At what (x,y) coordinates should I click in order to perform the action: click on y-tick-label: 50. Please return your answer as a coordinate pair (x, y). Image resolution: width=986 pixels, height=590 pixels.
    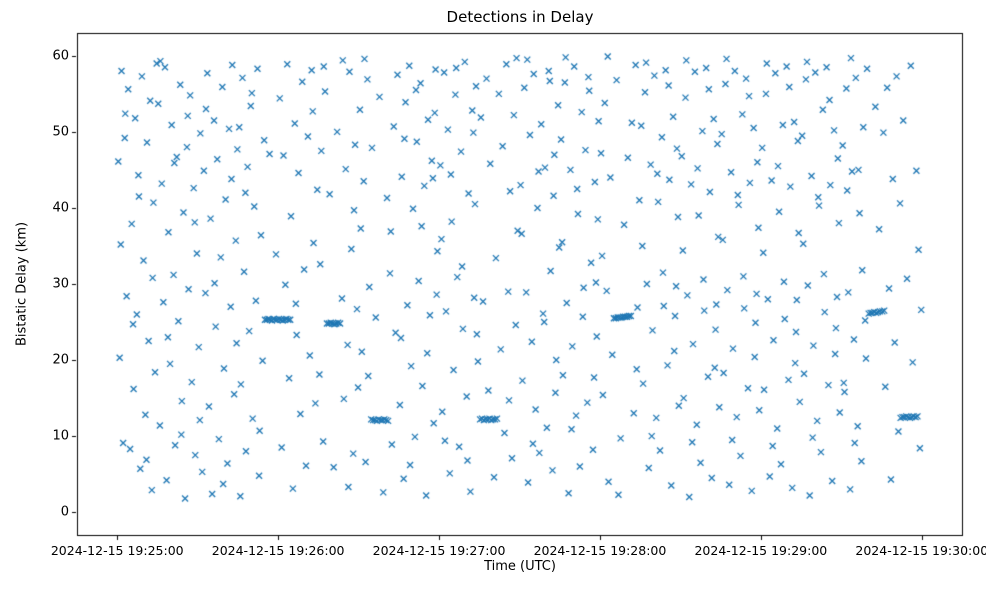
    Looking at the image, I should click on (60, 132).